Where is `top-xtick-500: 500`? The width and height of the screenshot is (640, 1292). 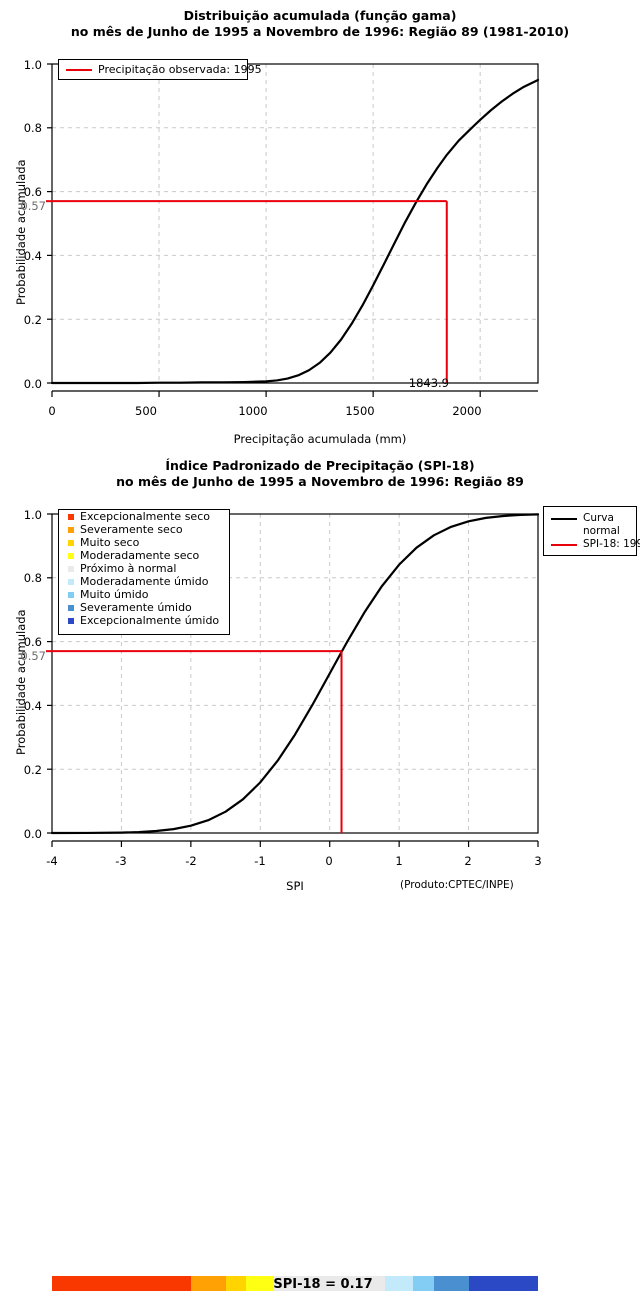
top-xtick-500: 500 is located at coordinates (146, 411).